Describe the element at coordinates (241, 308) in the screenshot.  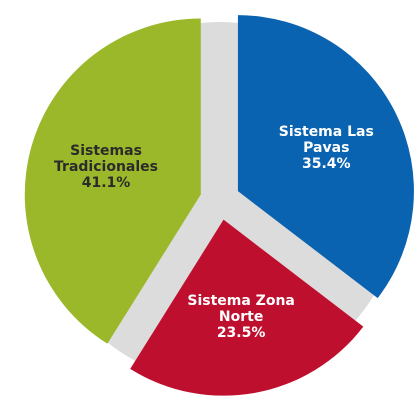
I see `category-label: Sistema Zona Norte` at that location.